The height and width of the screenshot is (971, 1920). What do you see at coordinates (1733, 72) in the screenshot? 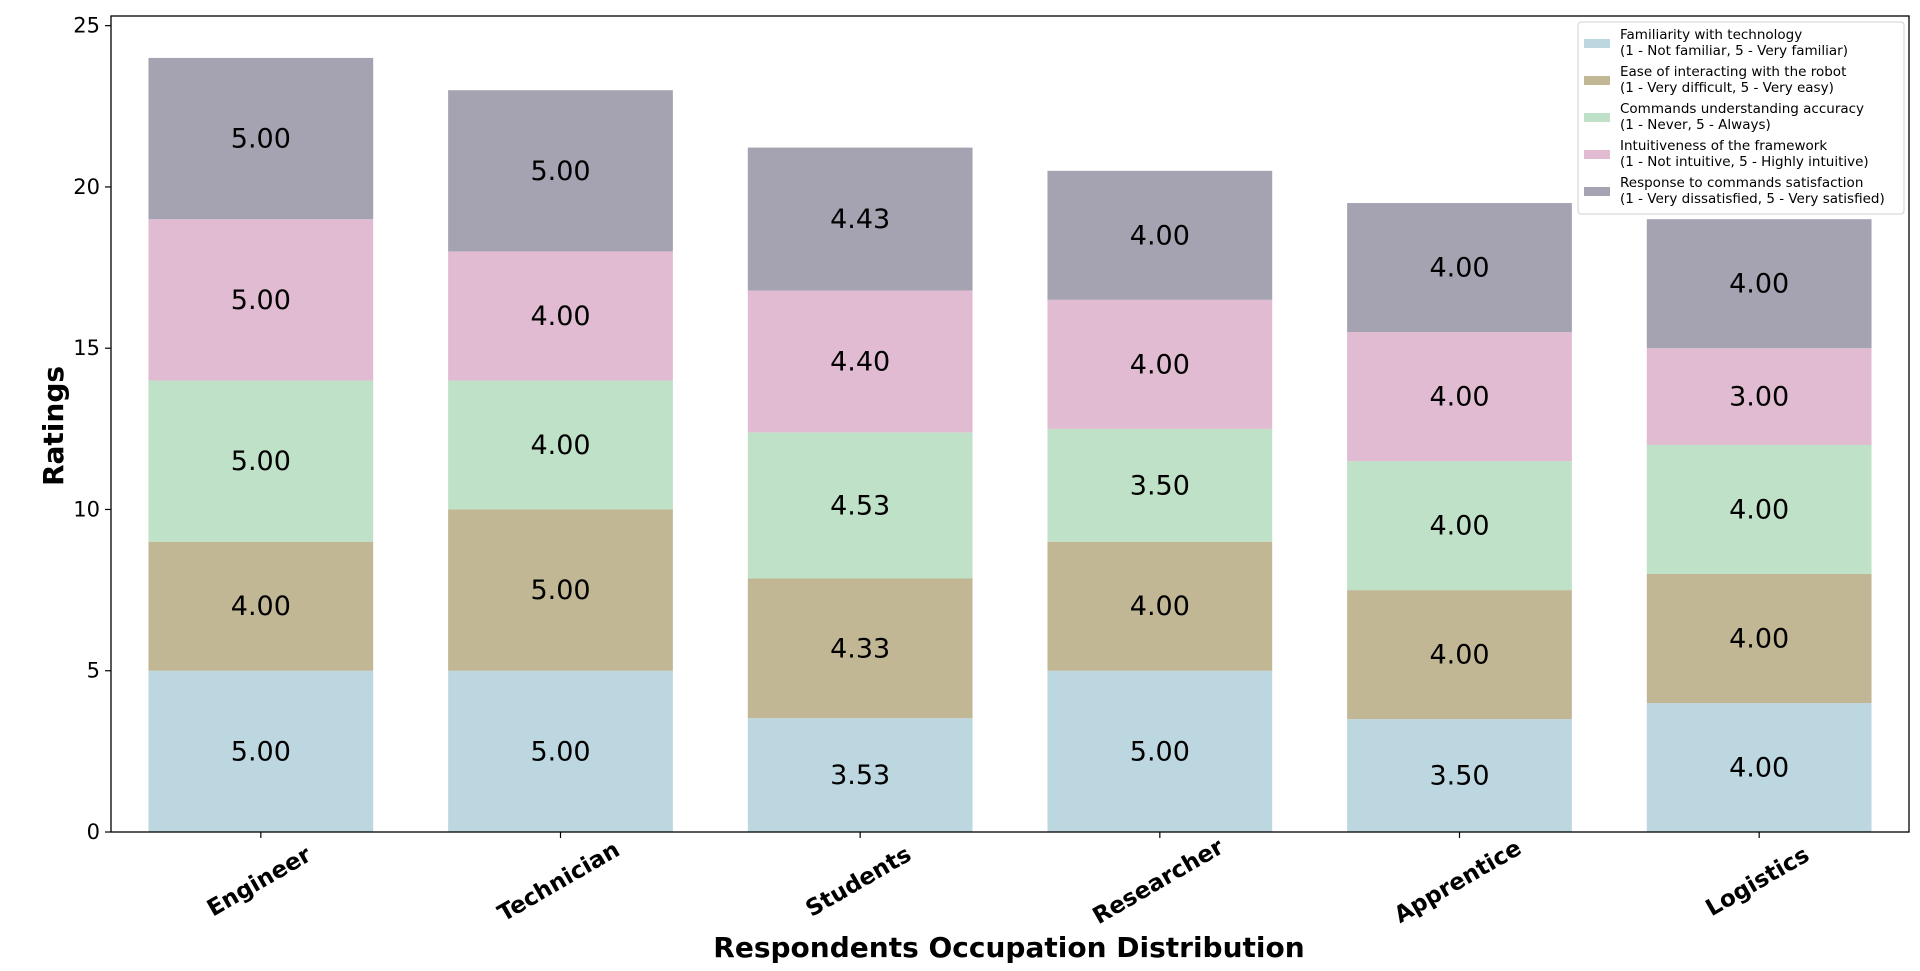
I see `legend-label-2: Ease of interacting with the robot` at bounding box center [1733, 72].